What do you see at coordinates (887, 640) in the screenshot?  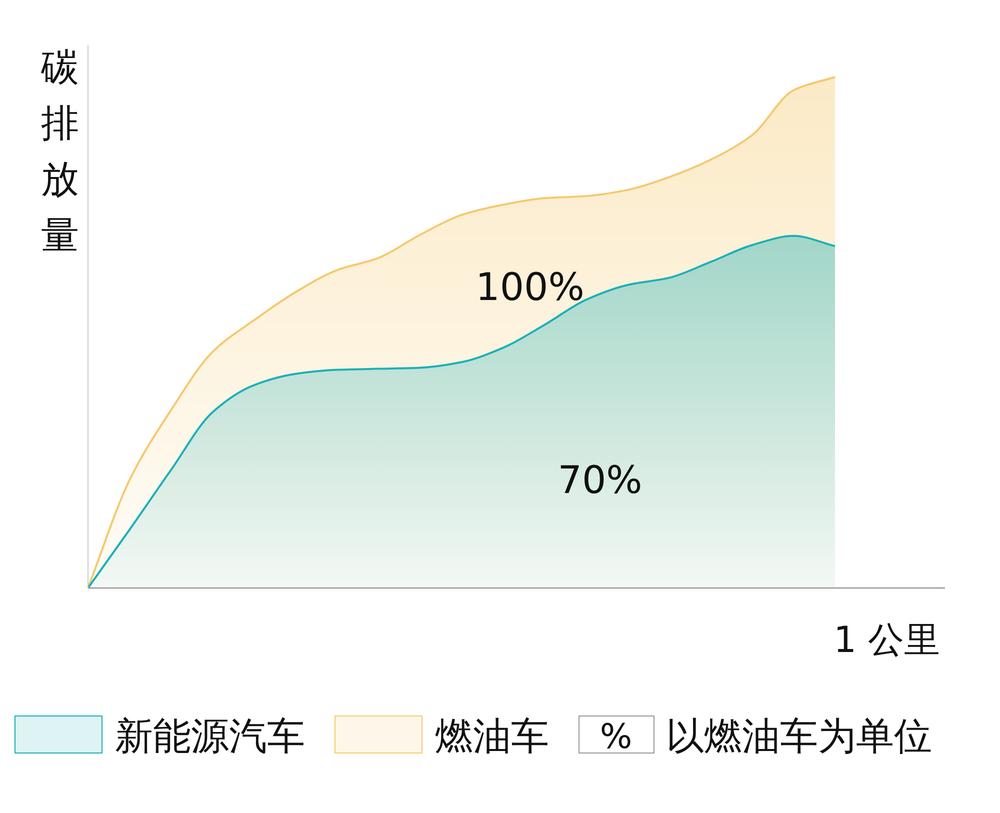 I see `x-axis-title: 1 公里` at bounding box center [887, 640].